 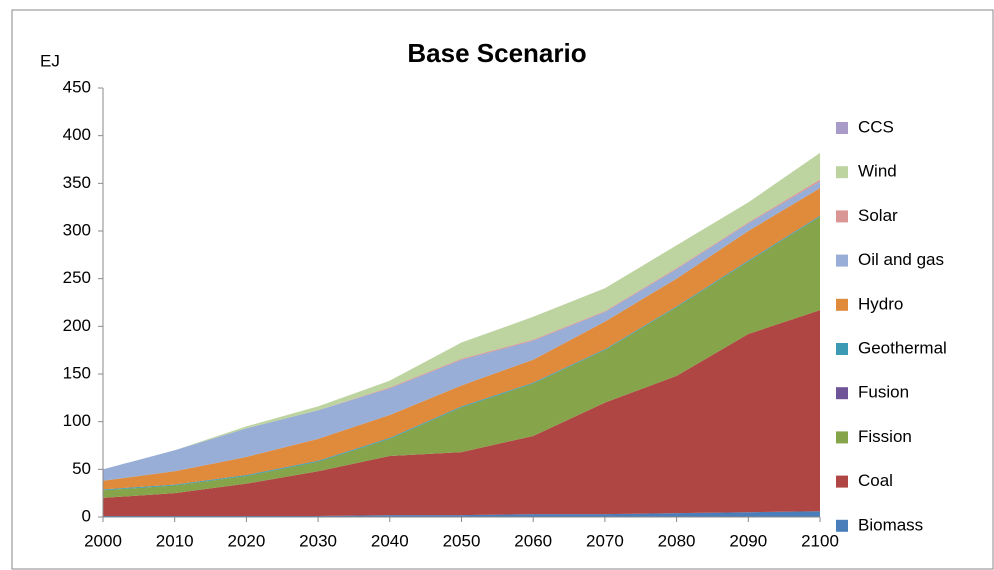 What do you see at coordinates (677, 540) in the screenshot?
I see `x-tick-label: 2080` at bounding box center [677, 540].